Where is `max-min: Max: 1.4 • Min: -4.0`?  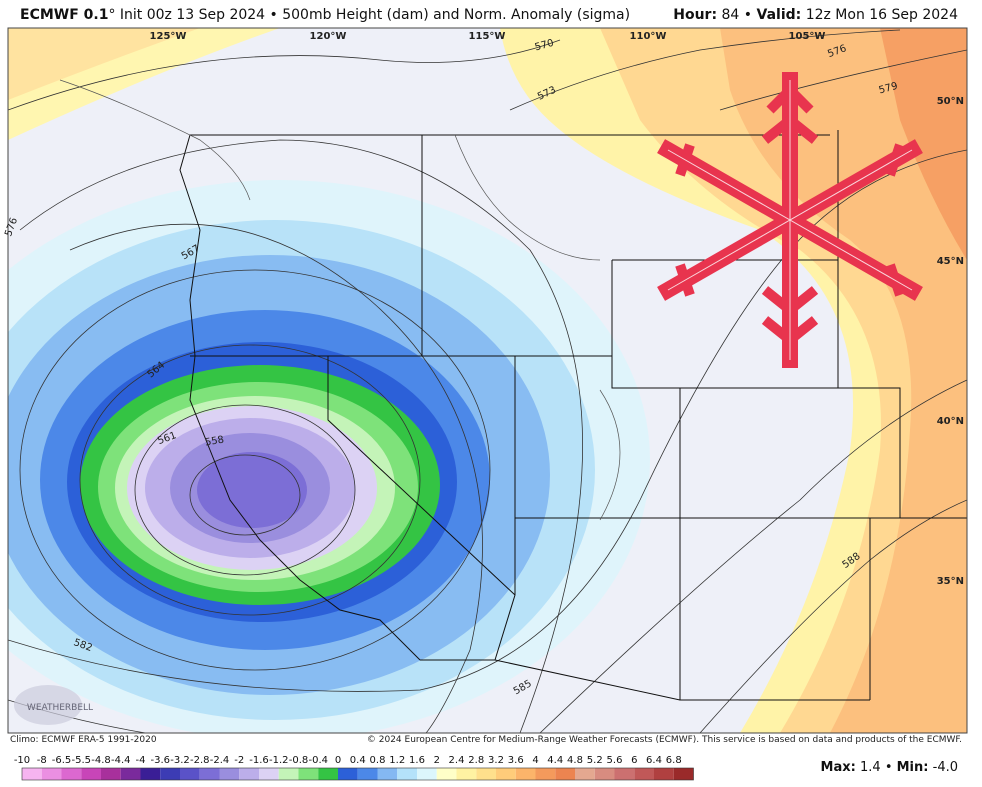 max-min: Max: 1.4 • Min: -4.0 is located at coordinates (889, 767).